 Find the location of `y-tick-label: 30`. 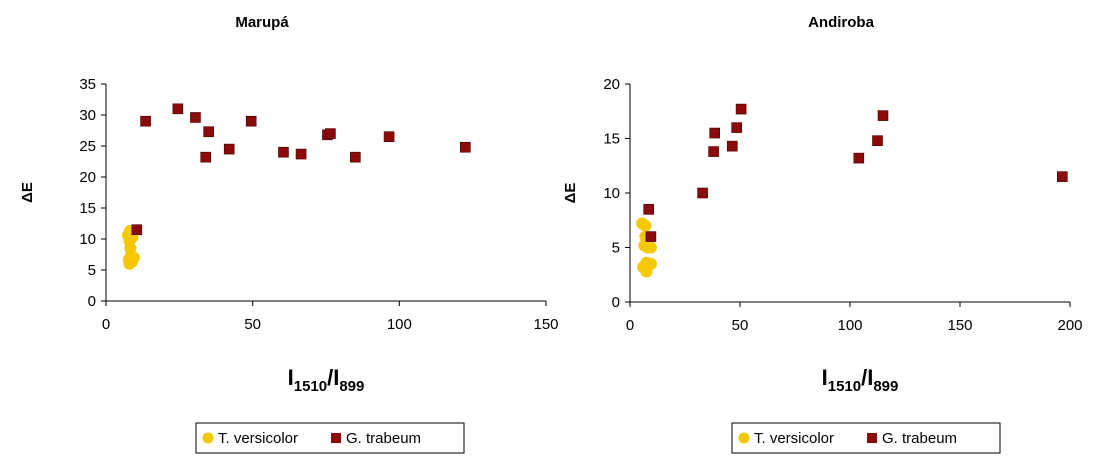

y-tick-label: 30 is located at coordinates (87, 115).